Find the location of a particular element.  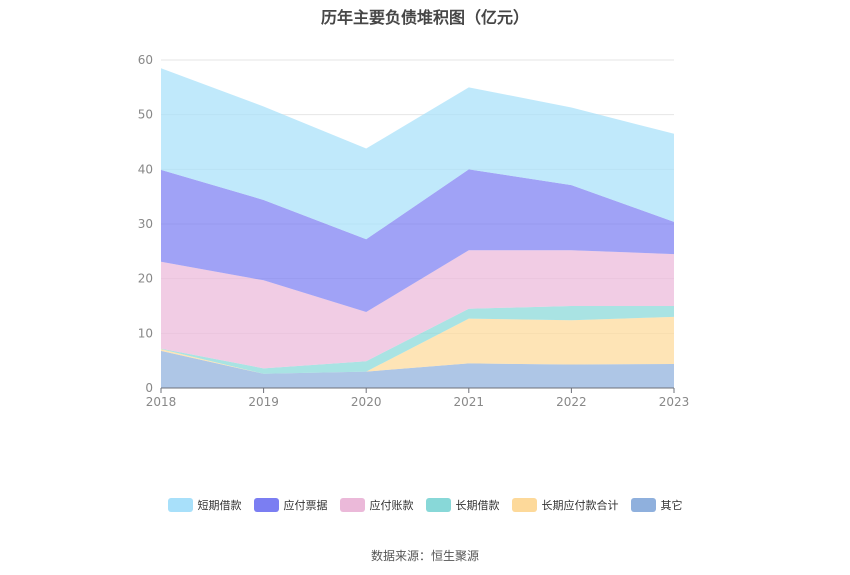

x-tick-label: 2018 is located at coordinates (161, 402).